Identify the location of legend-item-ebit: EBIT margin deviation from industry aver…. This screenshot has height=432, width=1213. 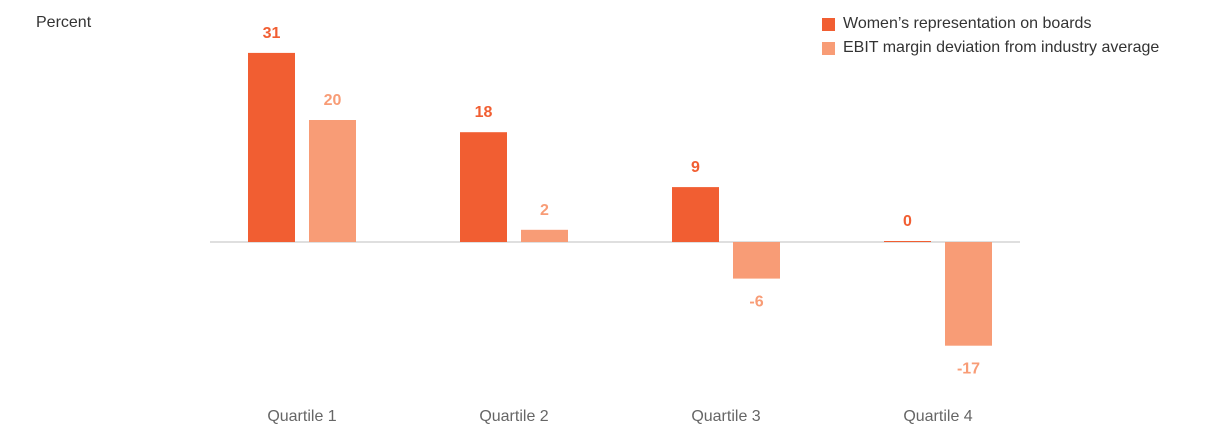
(990, 48).